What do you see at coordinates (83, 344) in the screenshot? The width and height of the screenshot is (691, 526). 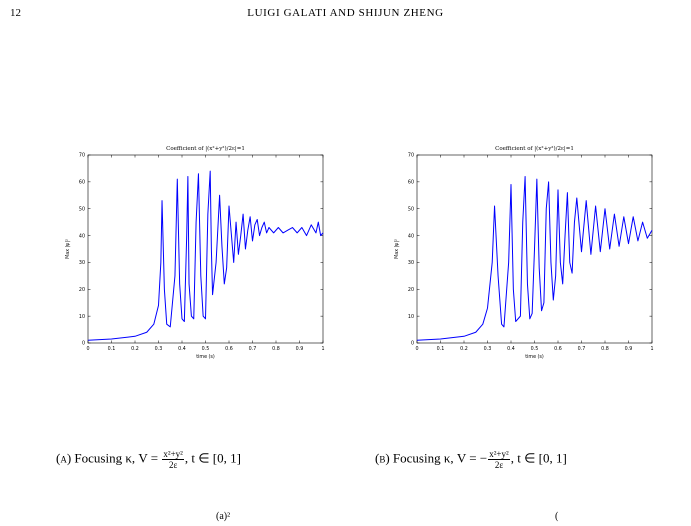 I see `chart-a-y-tick-label: 0` at bounding box center [83, 344].